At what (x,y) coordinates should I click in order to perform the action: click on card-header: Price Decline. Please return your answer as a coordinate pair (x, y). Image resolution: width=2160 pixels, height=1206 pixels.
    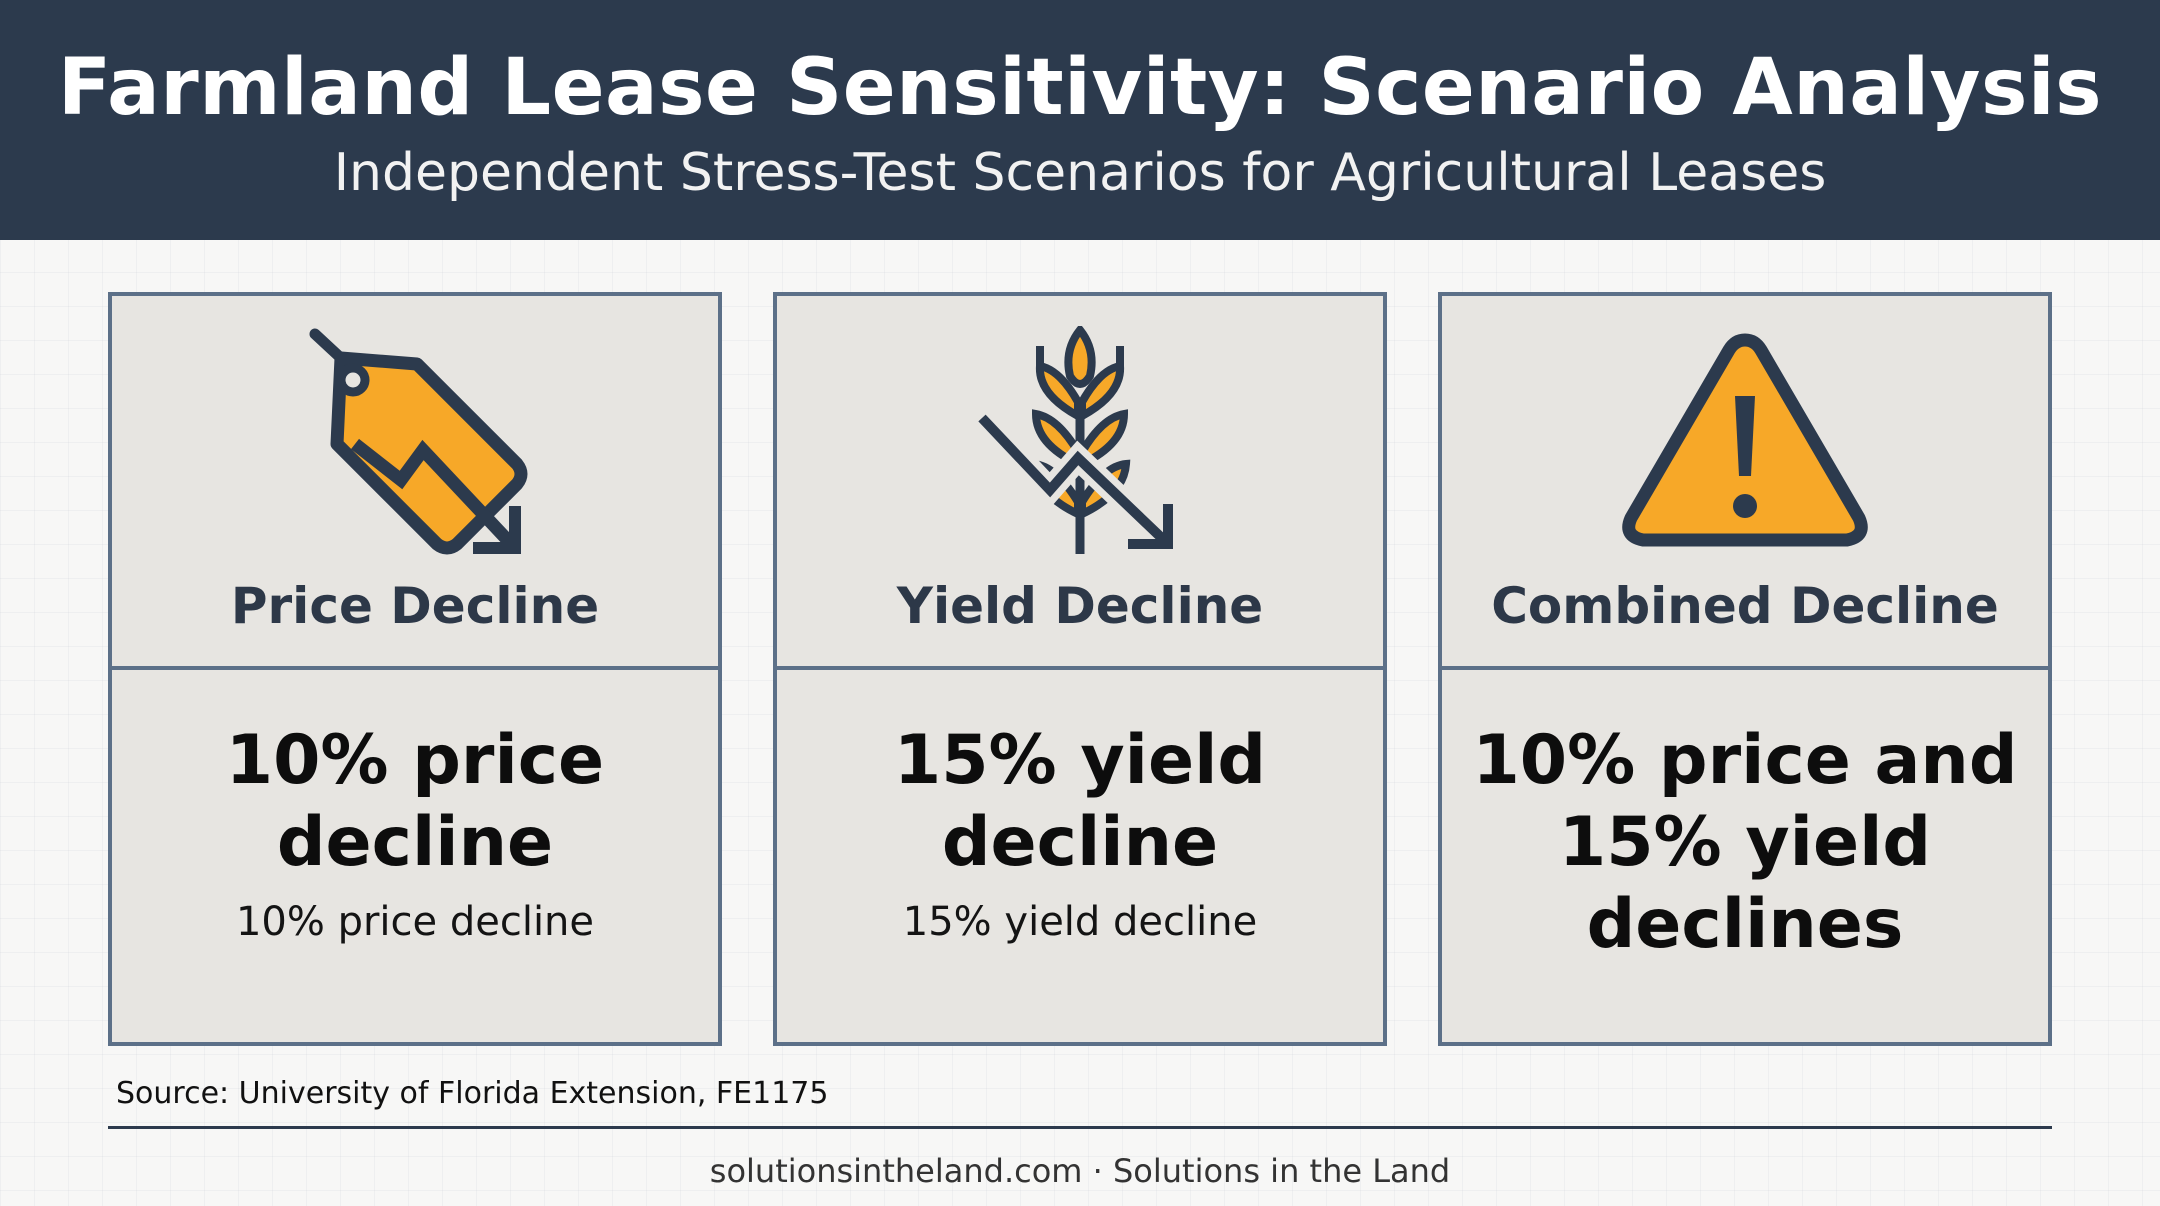
    Looking at the image, I should click on (415, 483).